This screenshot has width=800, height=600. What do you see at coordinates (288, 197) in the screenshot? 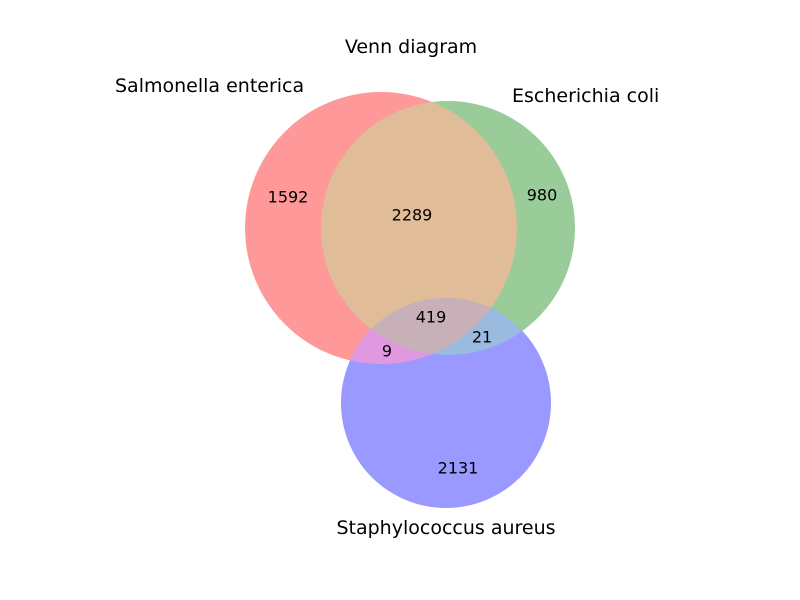
I see `count-only-salmonella: 1592` at bounding box center [288, 197].